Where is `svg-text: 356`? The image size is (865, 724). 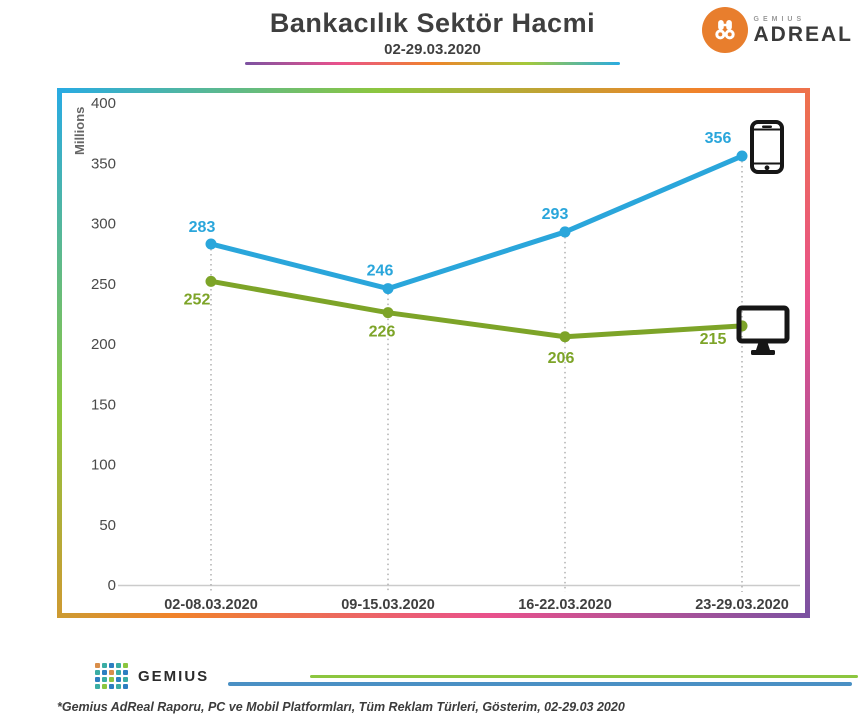
svg-text: 356 is located at coordinates (718, 138).